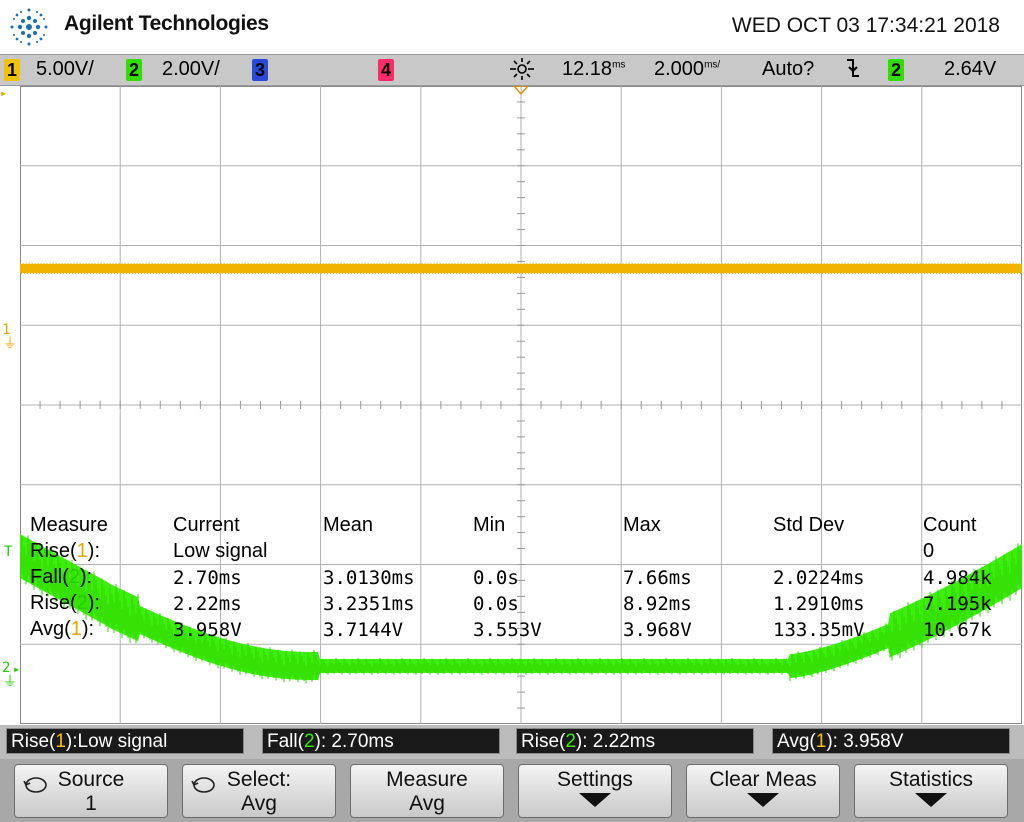  Describe the element at coordinates (891, 741) in the screenshot. I see `measurement-readout: Avg(1): 3.958V` at that location.